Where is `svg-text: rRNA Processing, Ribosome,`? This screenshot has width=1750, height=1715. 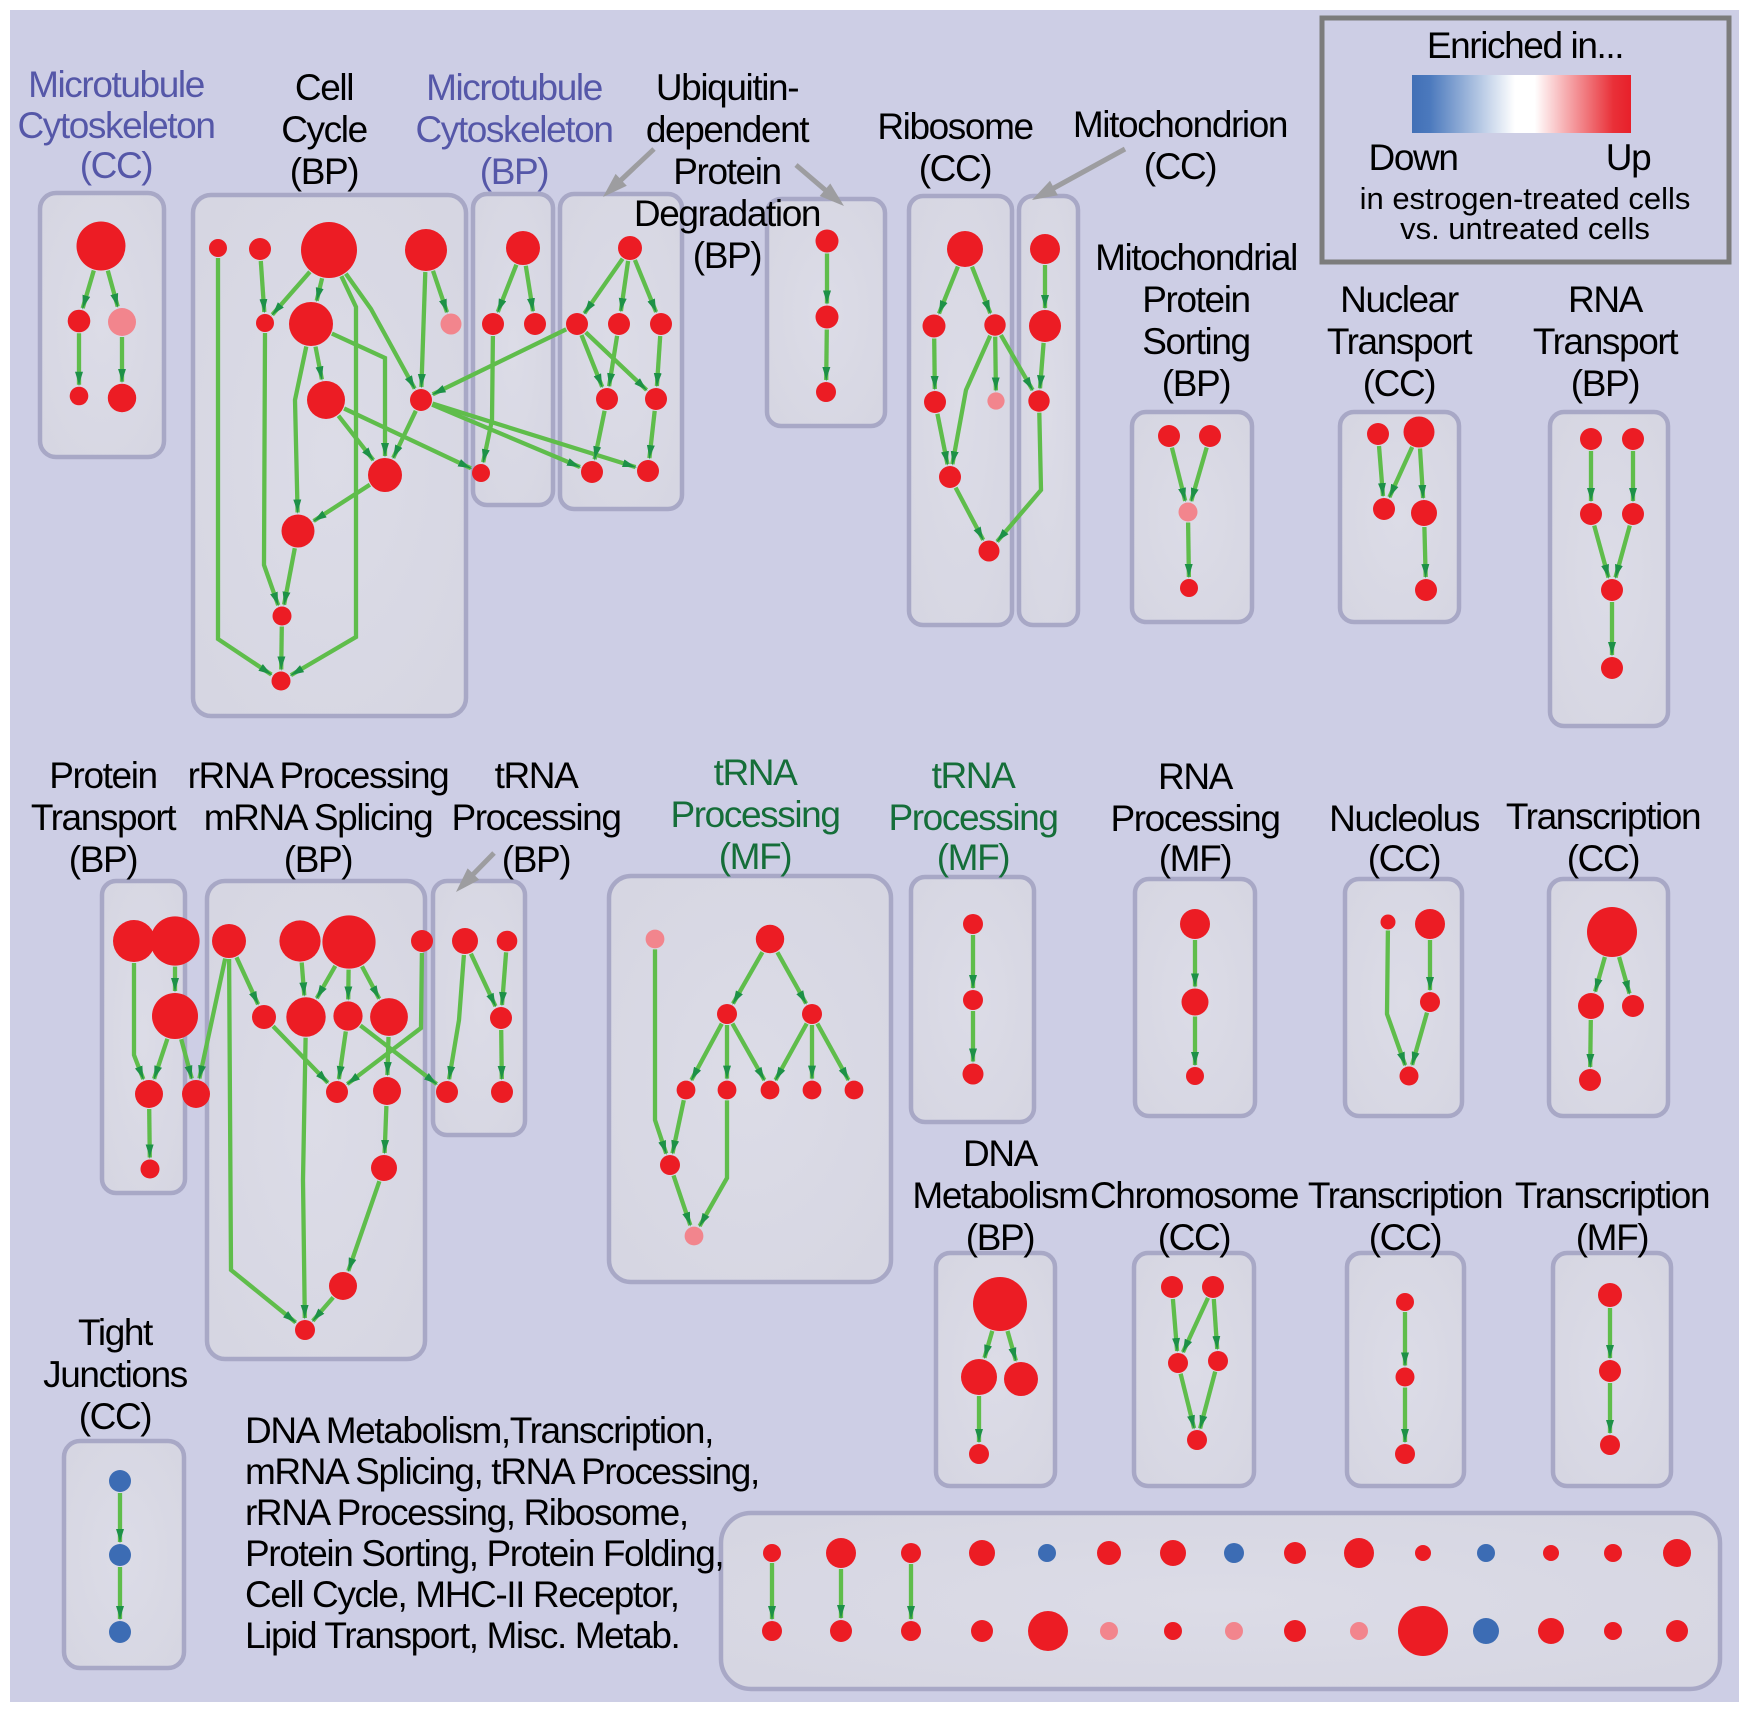
svg-text: rRNA Processing, Ribosome, is located at coordinates (466, 1512).